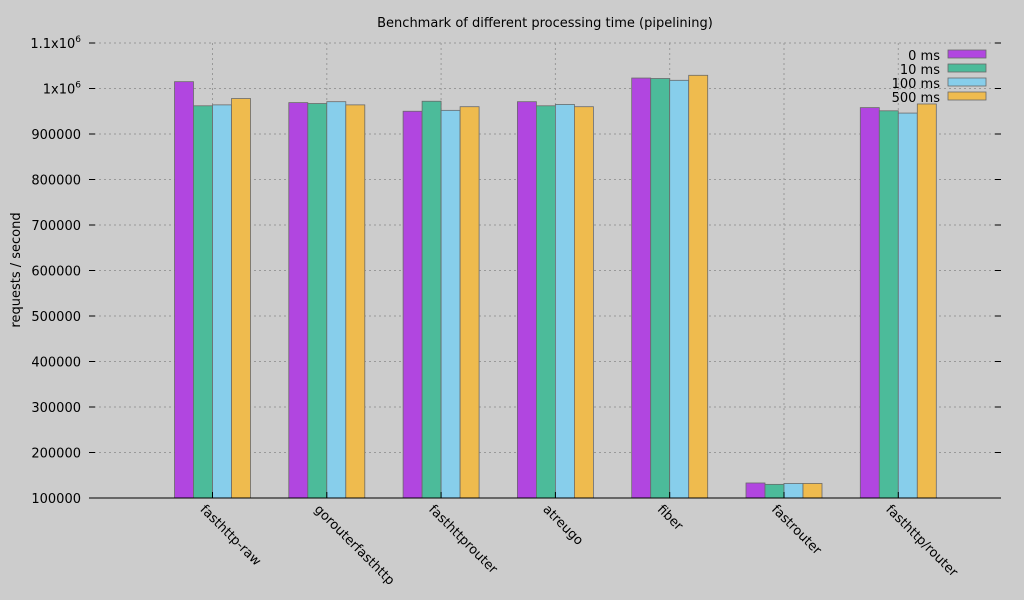 The width and height of the screenshot is (1024, 600). I want to click on x-tick-label: fasthttprouter, so click(462, 539).